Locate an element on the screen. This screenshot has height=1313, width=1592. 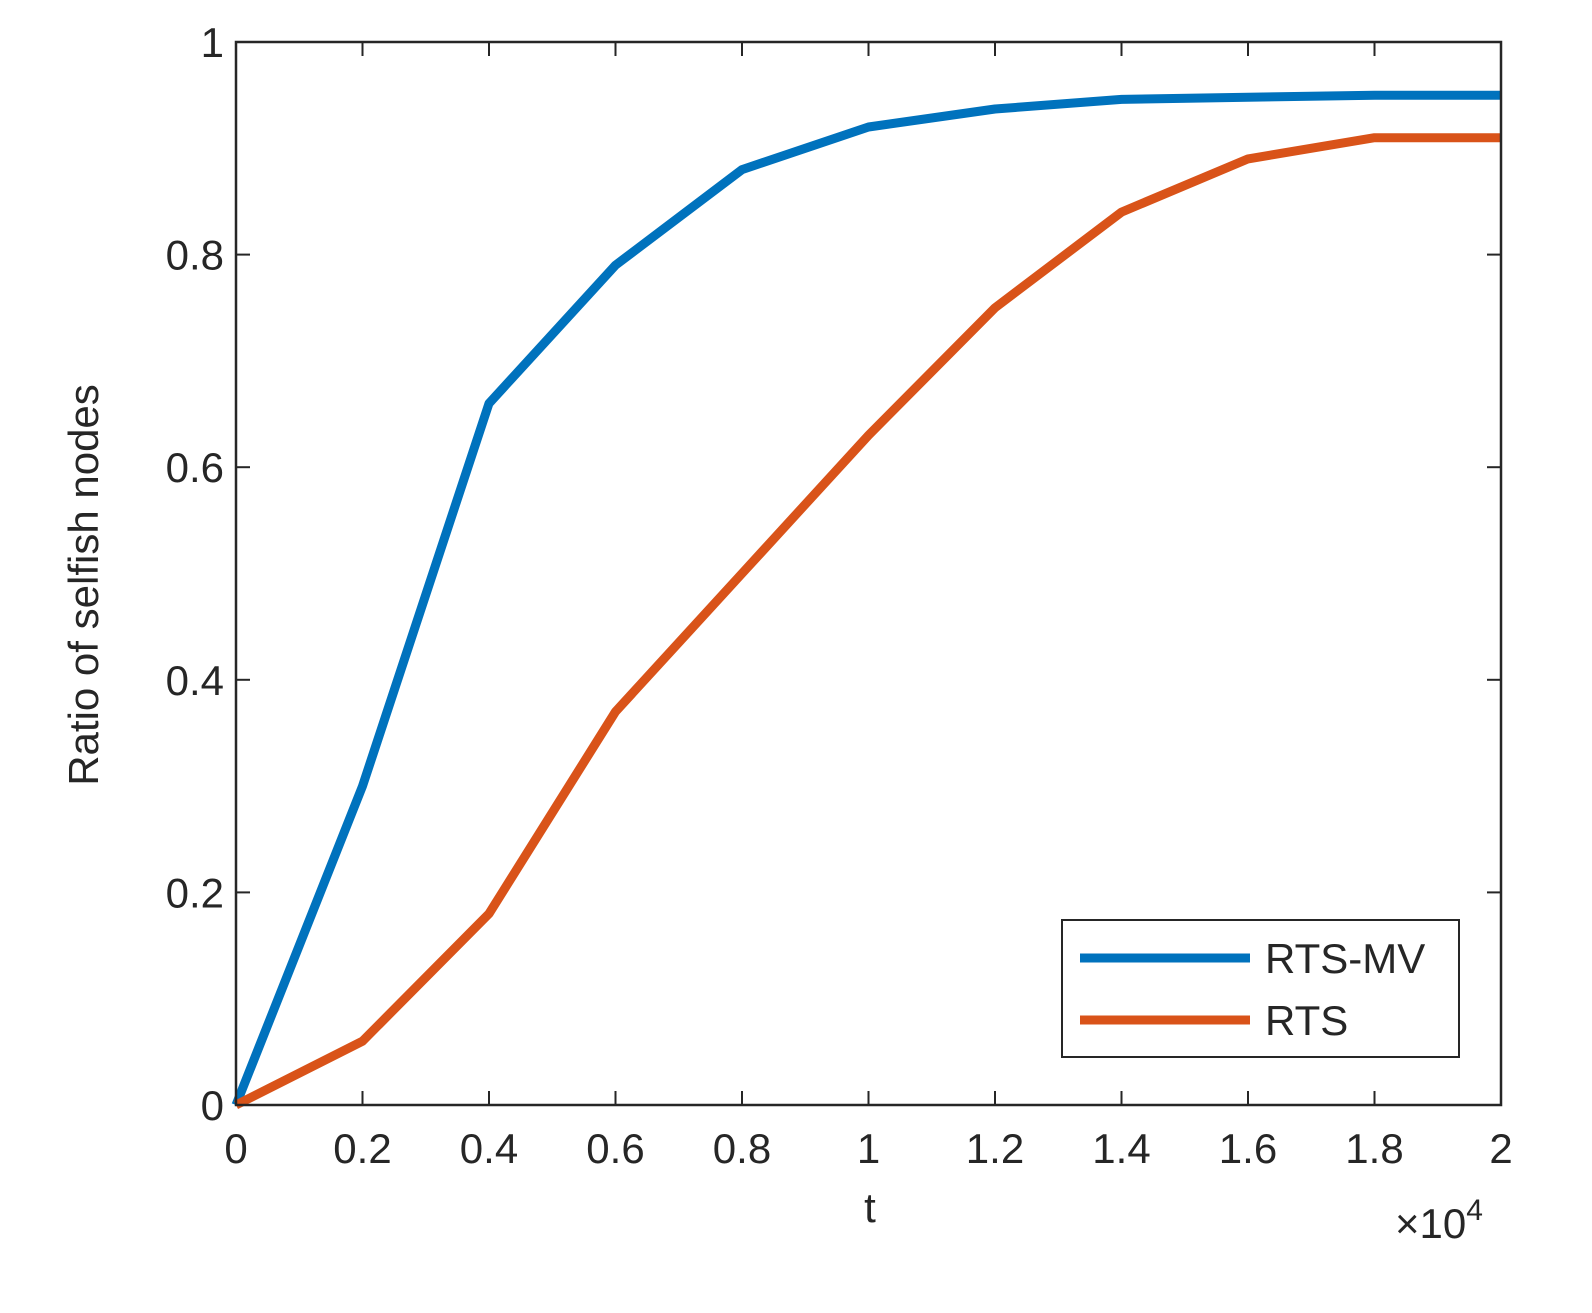
x-tick-label: 1.4 is located at coordinates (1121, 1148).